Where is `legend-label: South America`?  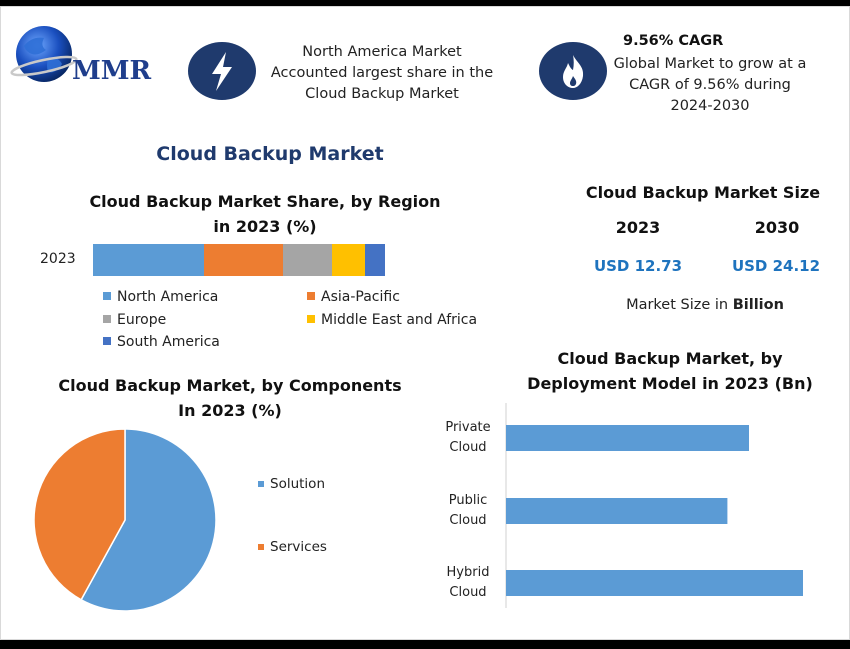 legend-label: South America is located at coordinates (168, 342).